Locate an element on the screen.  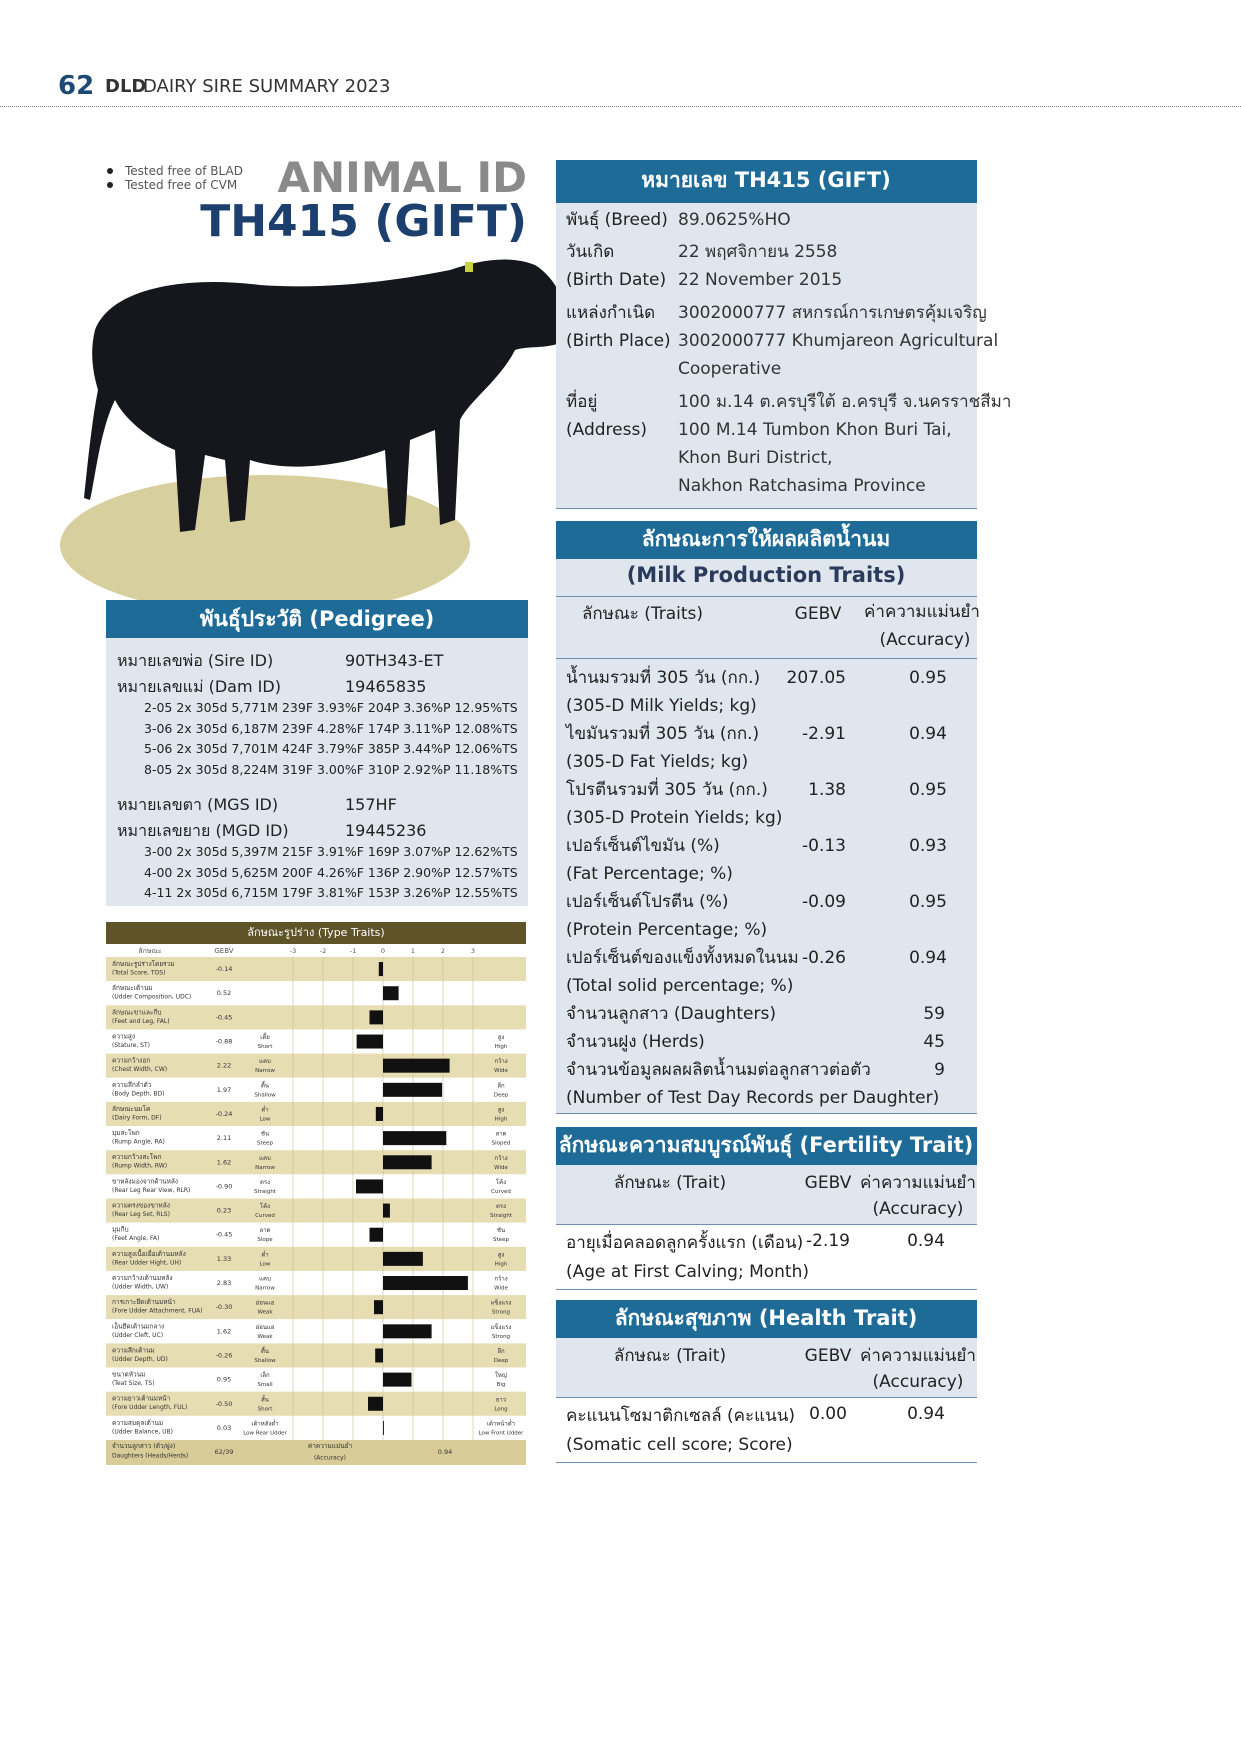
trait-en: (Teat Size, TS) is located at coordinates (133, 1383).